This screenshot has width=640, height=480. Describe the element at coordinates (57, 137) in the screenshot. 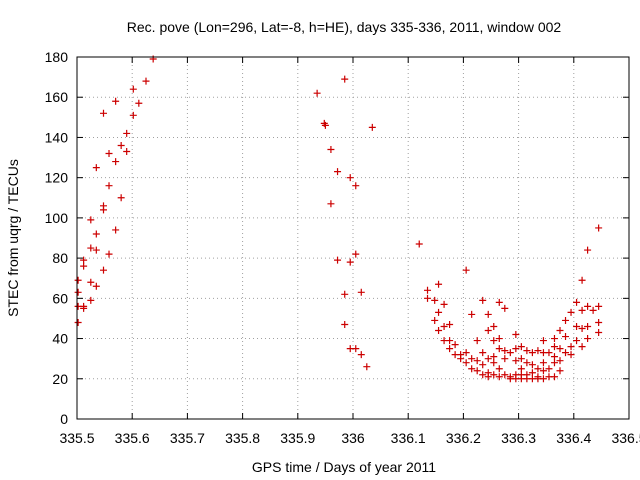

I see `y-tick-label: 140` at that location.